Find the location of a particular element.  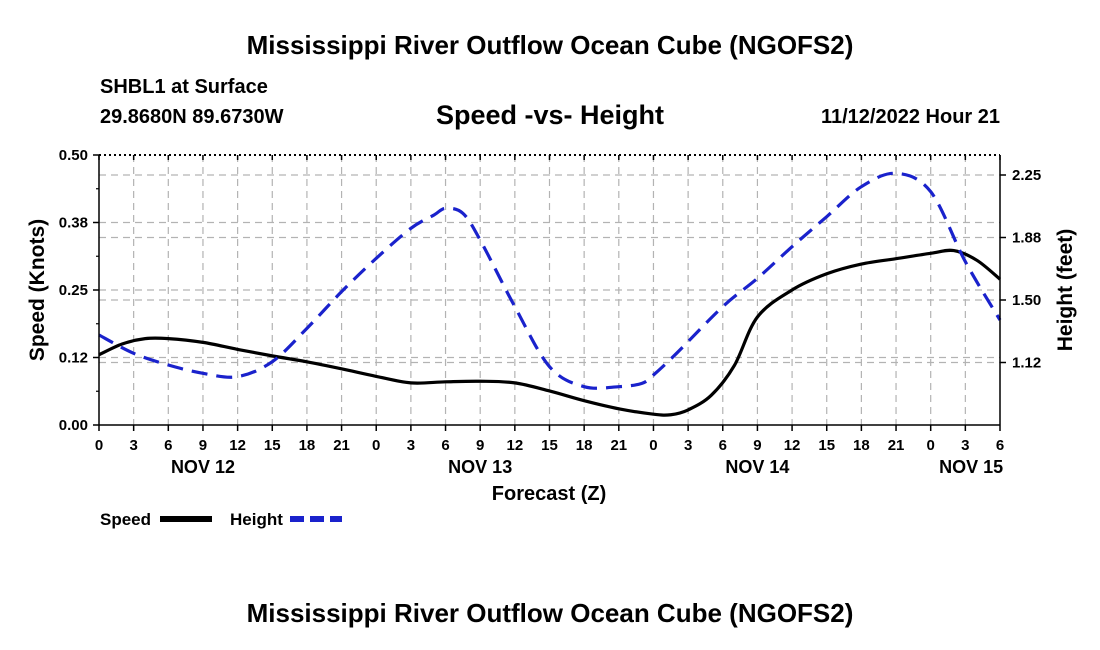

legend-label-speed: Speed is located at coordinates (125, 519).